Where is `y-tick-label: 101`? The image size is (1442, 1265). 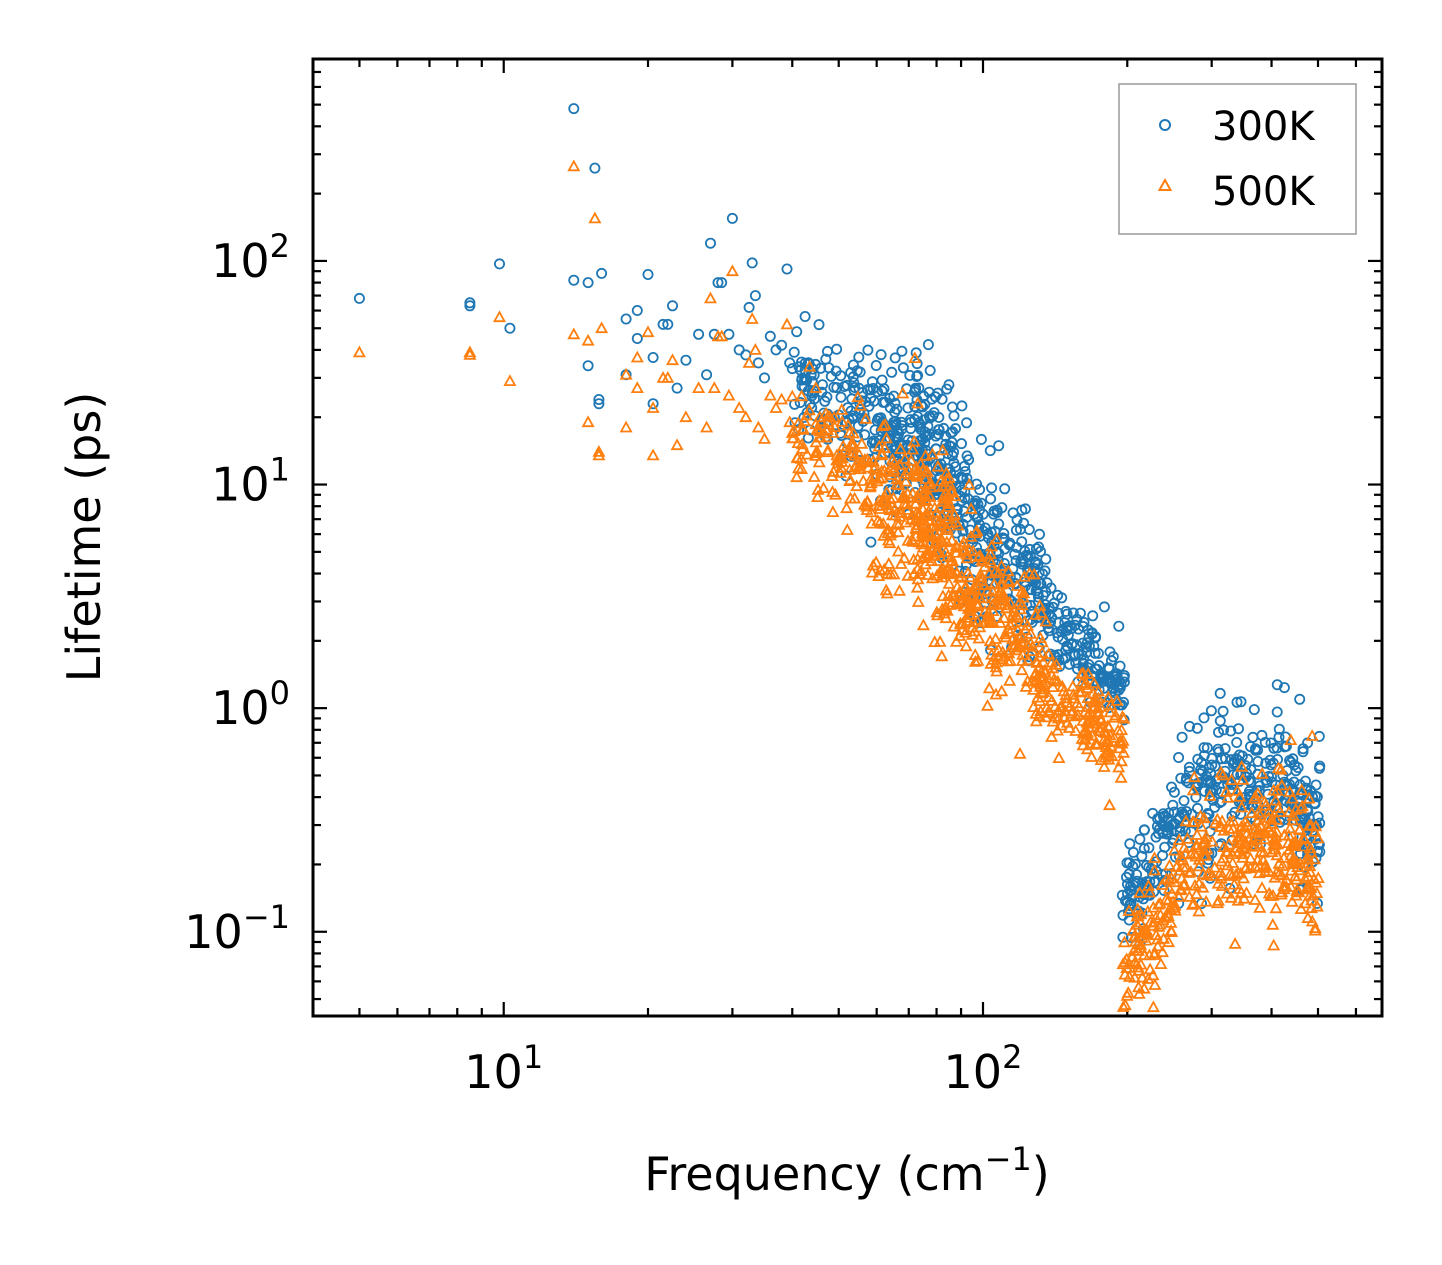 y-tick-label: 101 is located at coordinates (250, 481).